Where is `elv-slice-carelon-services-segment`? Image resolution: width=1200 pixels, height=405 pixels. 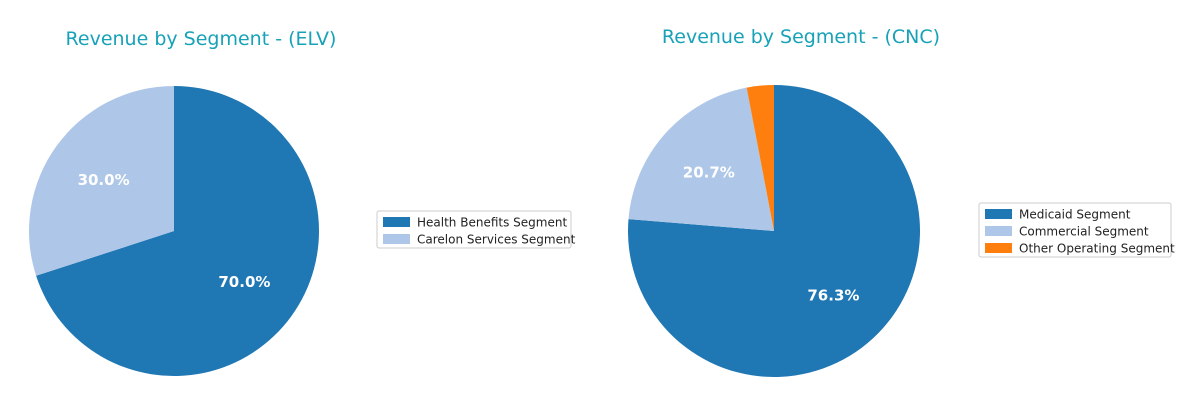 elv-slice-carelon-services-segment is located at coordinates (101, 181).